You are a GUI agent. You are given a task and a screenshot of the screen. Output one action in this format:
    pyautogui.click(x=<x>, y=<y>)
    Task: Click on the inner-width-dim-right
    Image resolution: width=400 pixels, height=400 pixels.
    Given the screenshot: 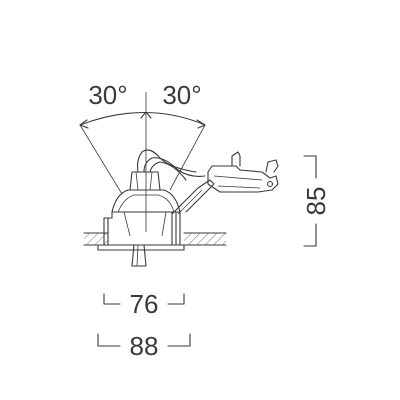 What is the action you would take?
    pyautogui.click(x=176, y=299)
    